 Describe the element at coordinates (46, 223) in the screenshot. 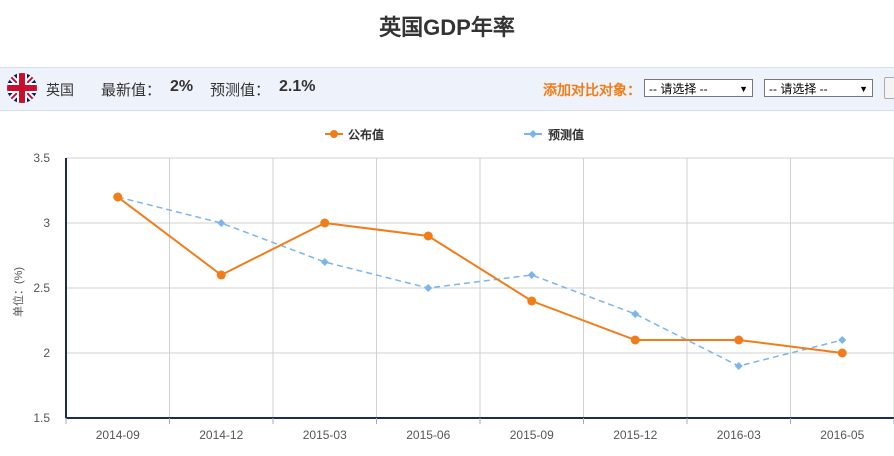

I see `y-tick-label: 3` at that location.